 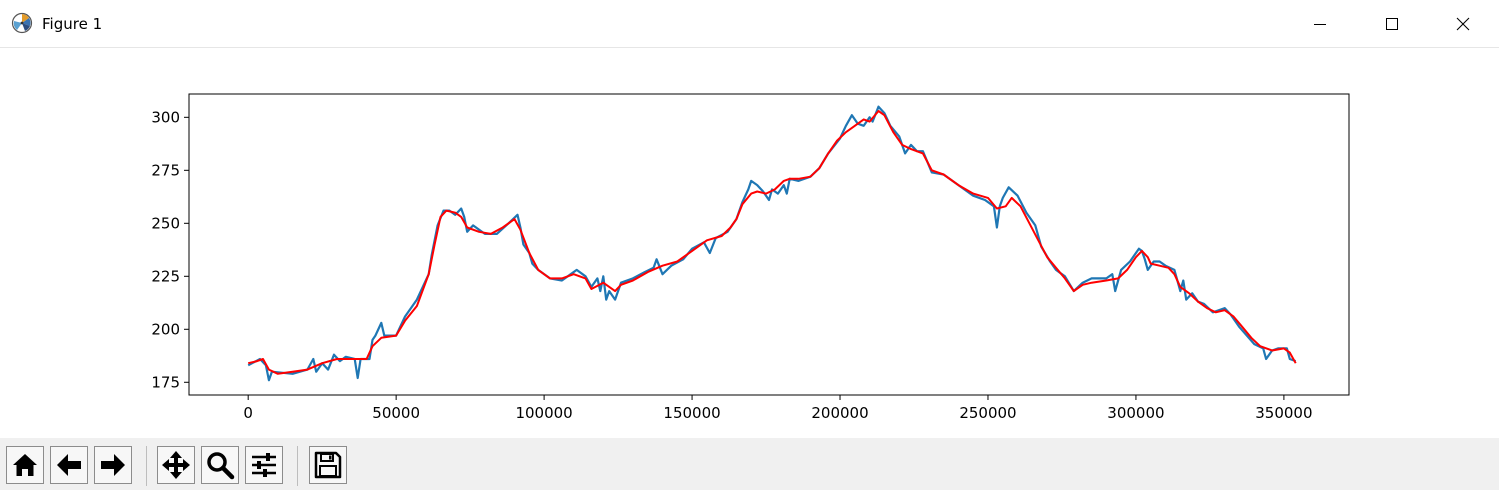 I want to click on forward-button, so click(x=113, y=465).